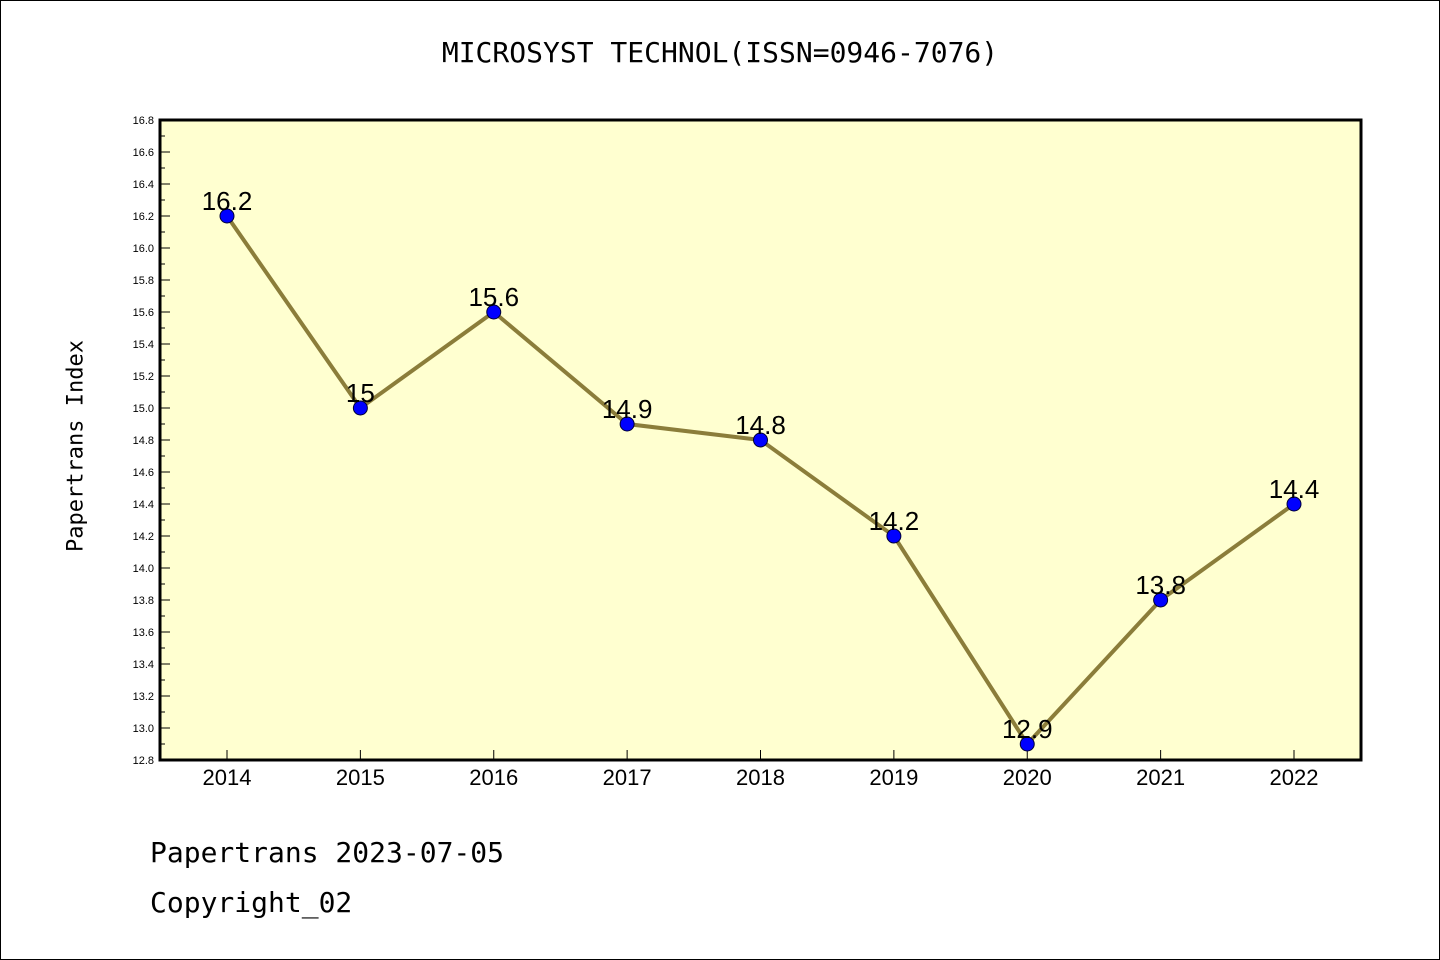  Describe the element at coordinates (493, 297) in the screenshot. I see `data-label: 15.6` at that location.